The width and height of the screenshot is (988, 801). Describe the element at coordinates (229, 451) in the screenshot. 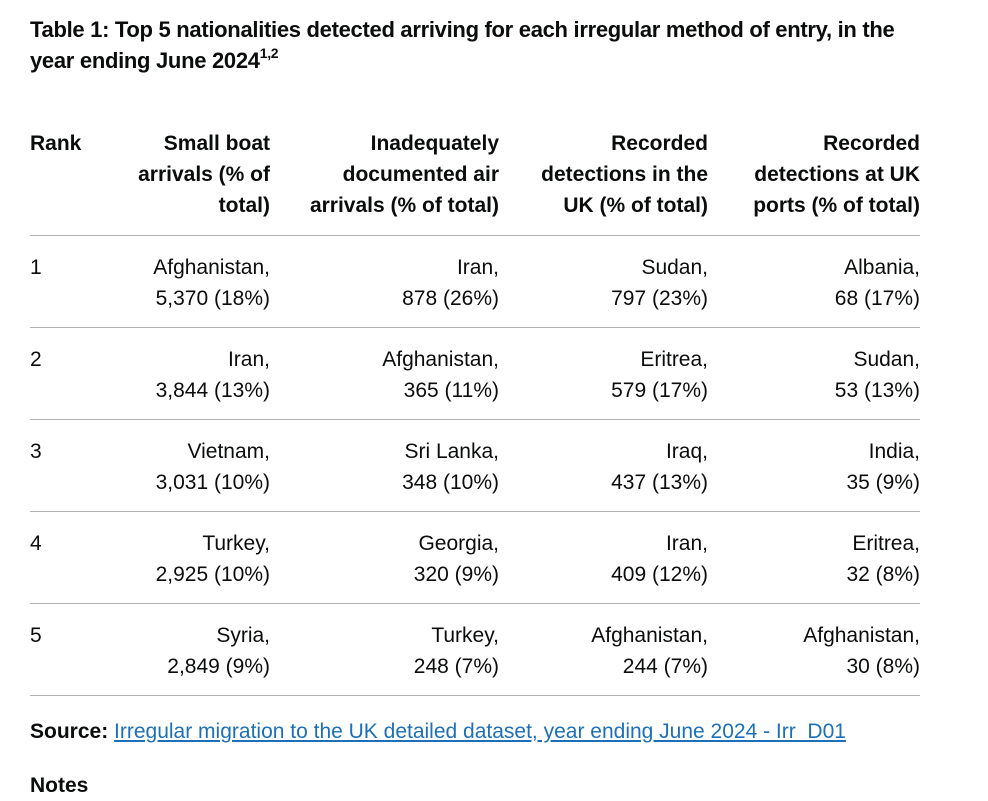

I see `cell-nationality: Vietnam,` at that location.